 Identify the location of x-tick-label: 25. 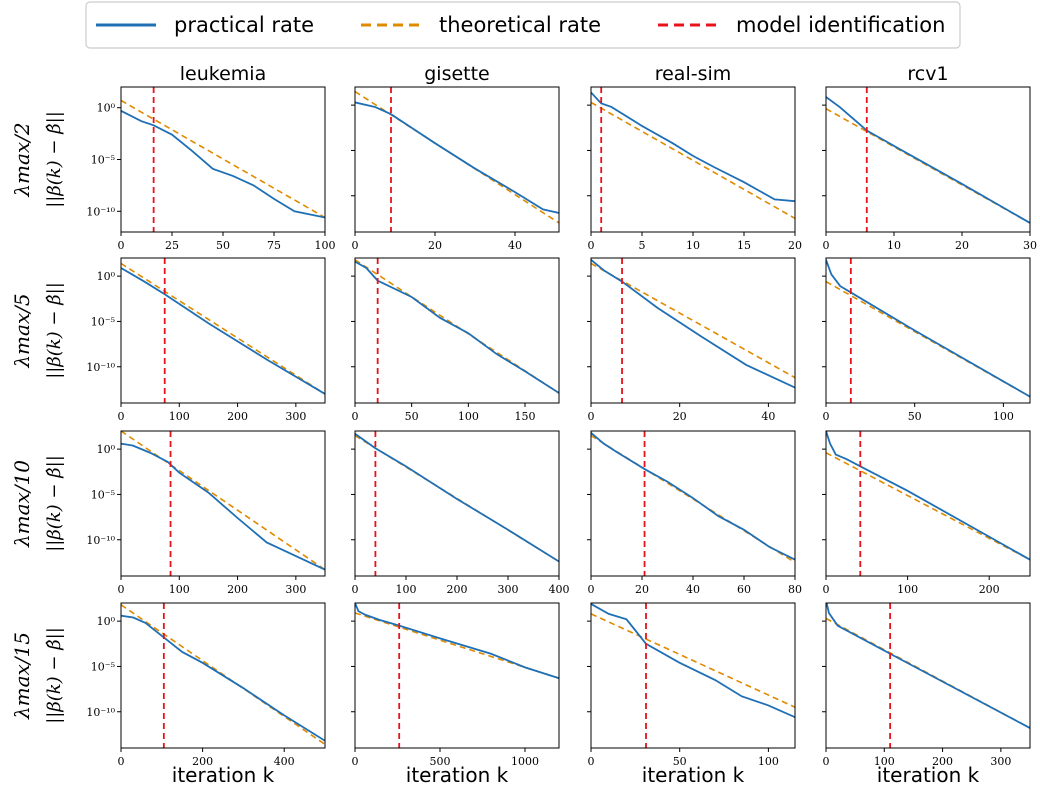
(172, 245).